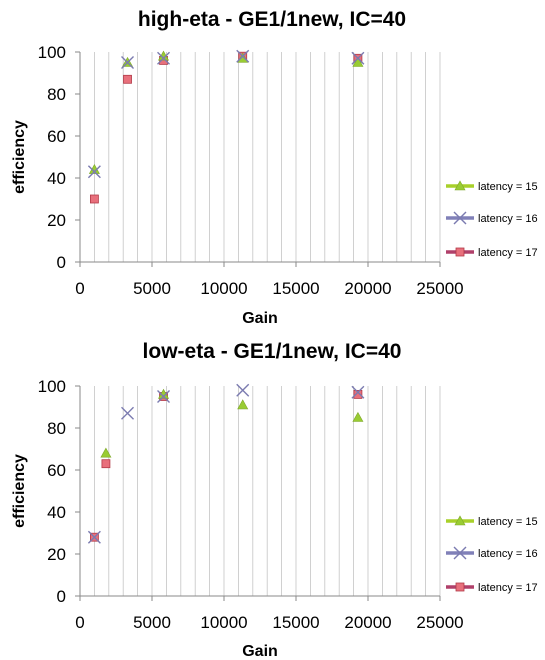  I want to click on chart-title: high-eta - GE1/1new, IC=40, so click(272, 19).